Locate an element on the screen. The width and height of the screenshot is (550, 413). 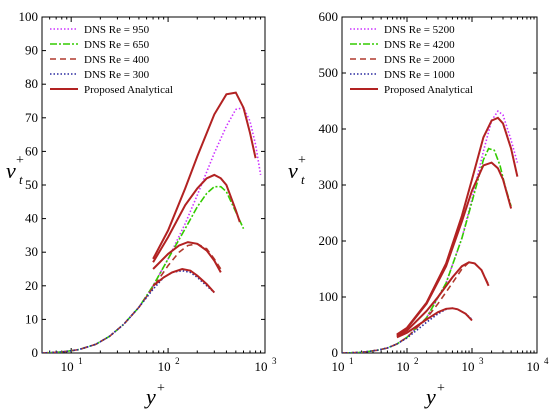
right-ylabel-sup: + is located at coordinates (302, 160).